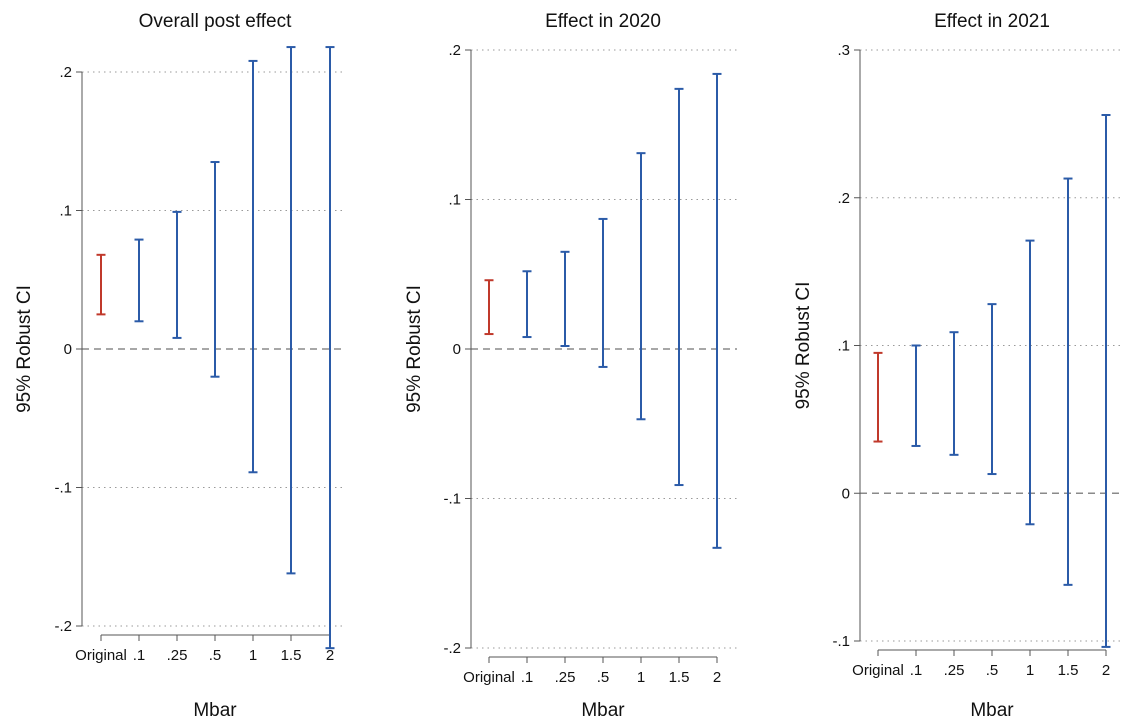  I want to click on y-tick-label: .3, so click(843, 50).